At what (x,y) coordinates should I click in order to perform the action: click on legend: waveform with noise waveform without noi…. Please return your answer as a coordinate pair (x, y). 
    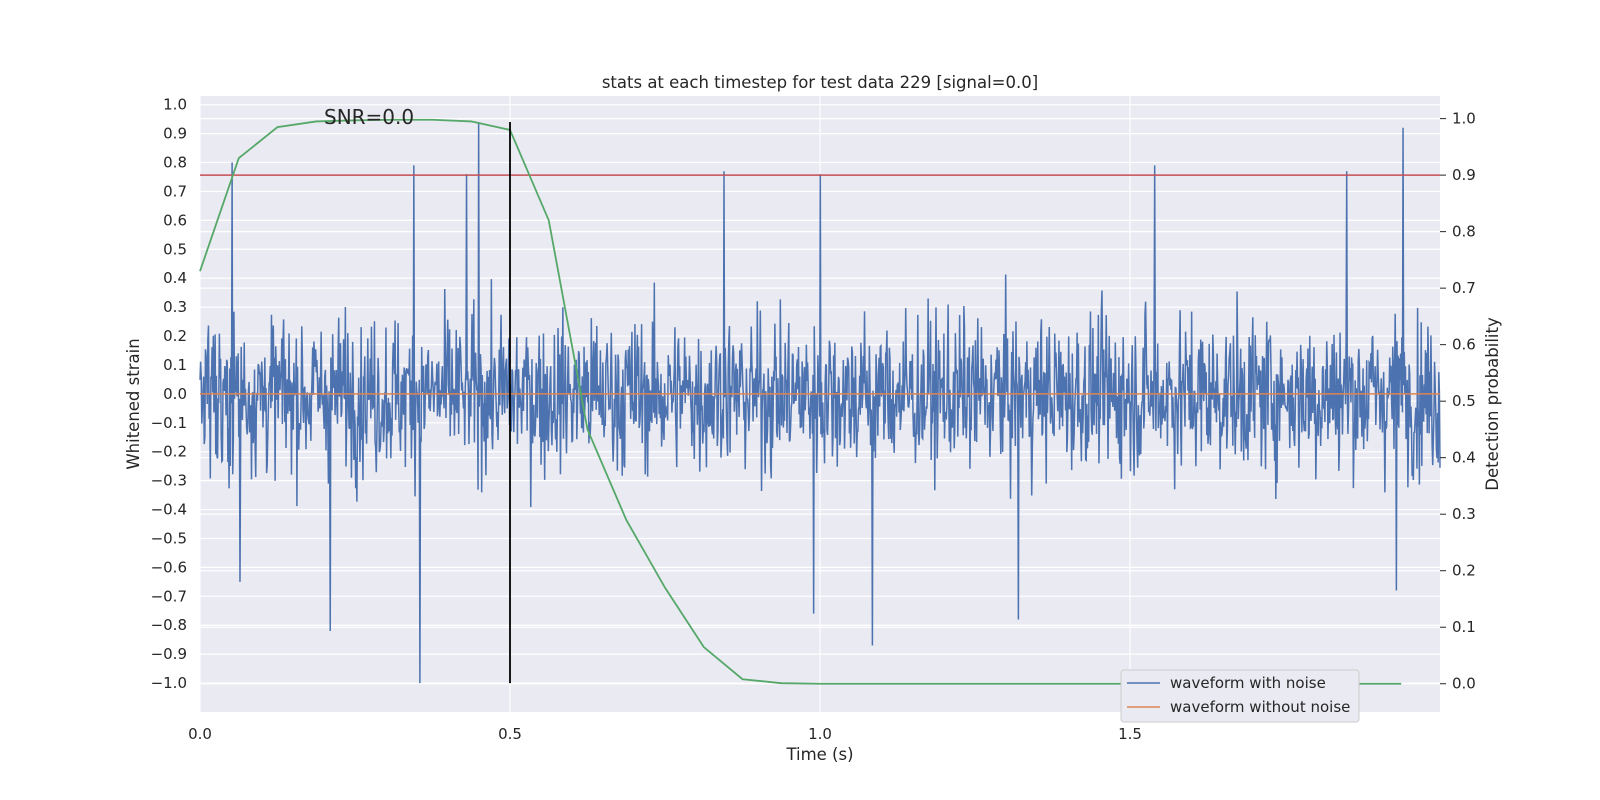
    Looking at the image, I should click on (1240, 696).